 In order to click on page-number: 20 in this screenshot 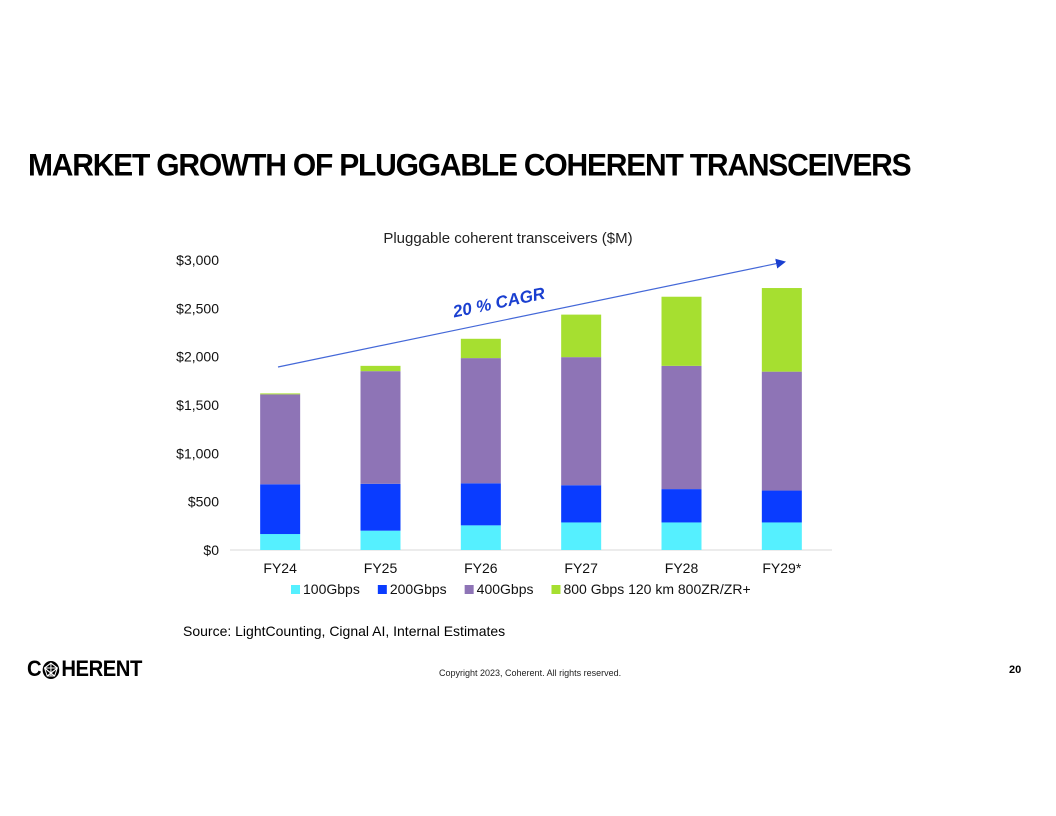, I will do `click(1015, 670)`.